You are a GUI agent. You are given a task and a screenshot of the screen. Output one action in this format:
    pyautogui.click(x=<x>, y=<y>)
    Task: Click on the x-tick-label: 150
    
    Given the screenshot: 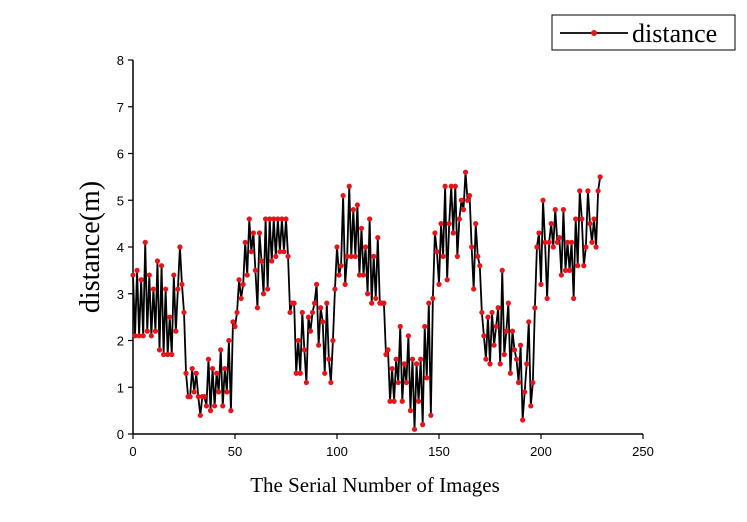 What is the action you would take?
    pyautogui.click(x=439, y=451)
    